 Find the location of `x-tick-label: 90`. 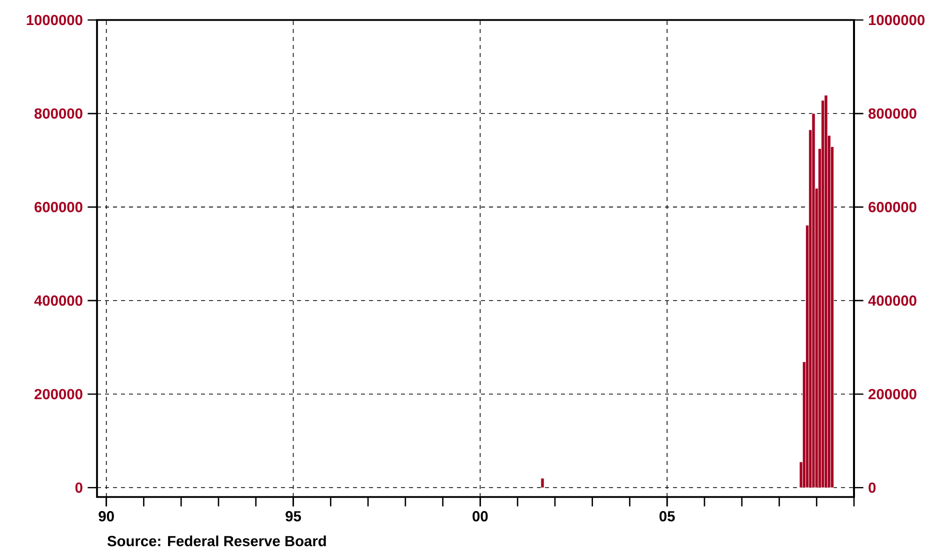

x-tick-label: 90 is located at coordinates (106, 516).